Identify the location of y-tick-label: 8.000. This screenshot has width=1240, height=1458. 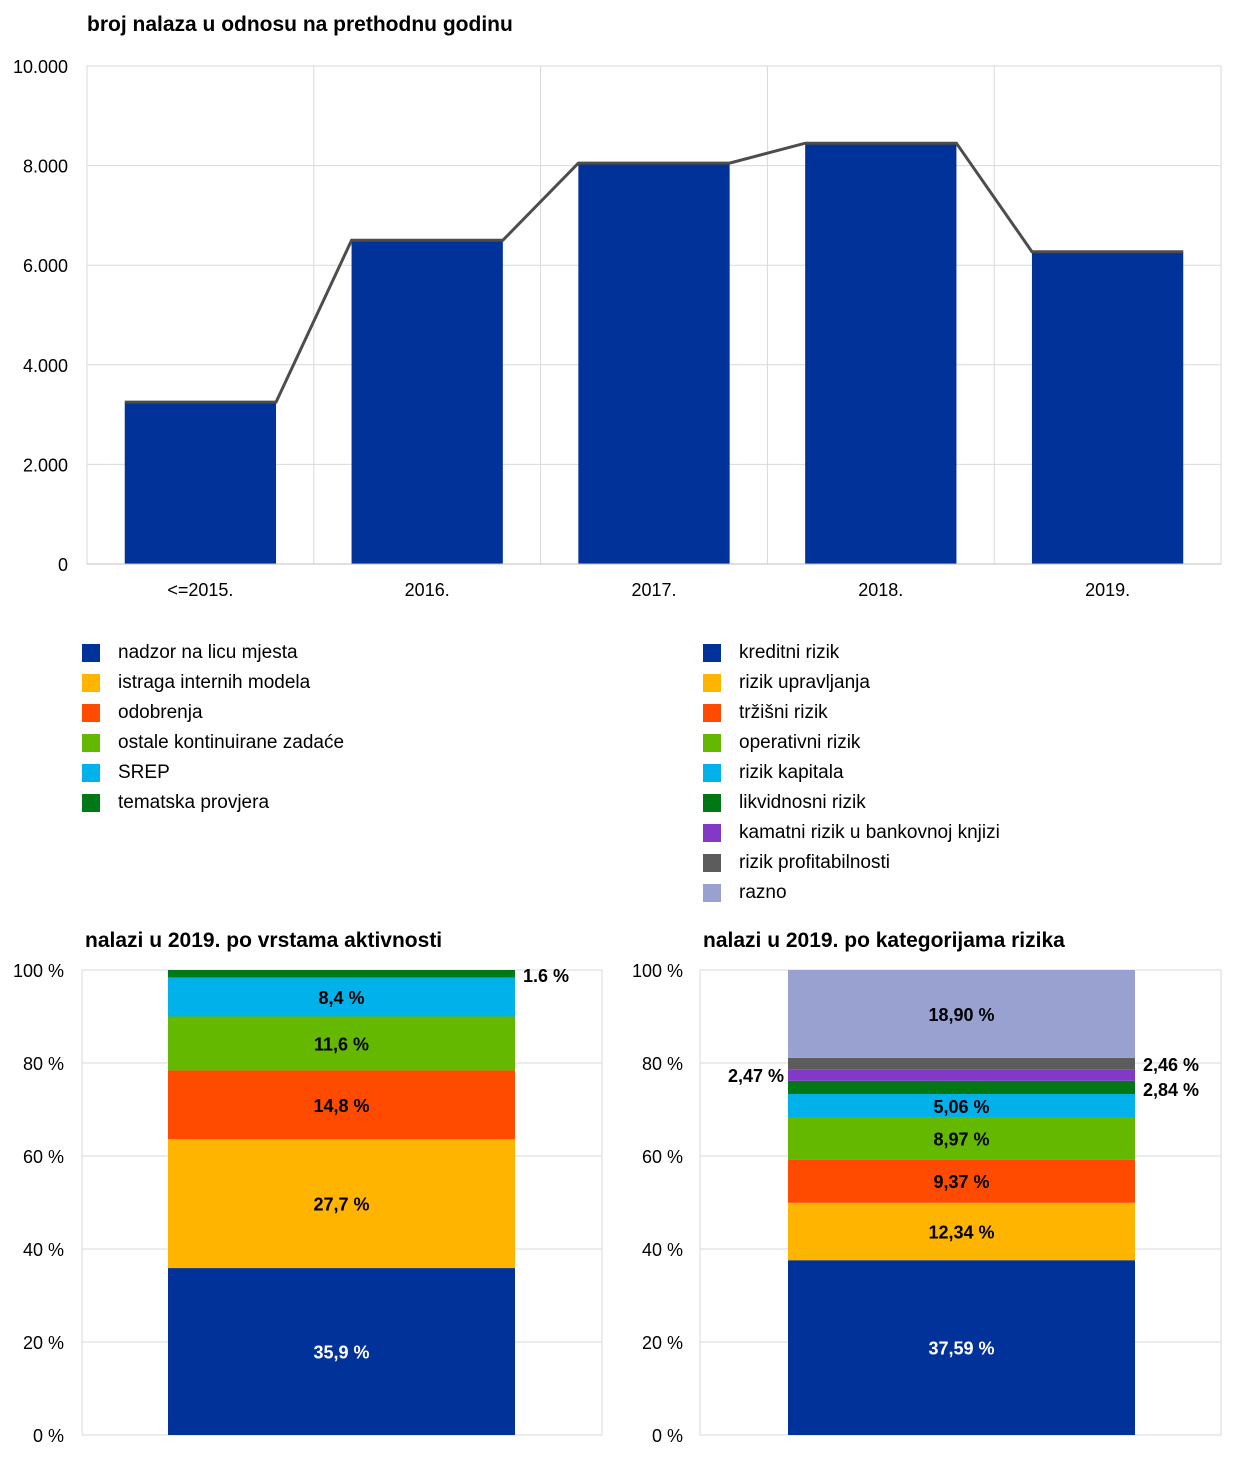
(45, 167).